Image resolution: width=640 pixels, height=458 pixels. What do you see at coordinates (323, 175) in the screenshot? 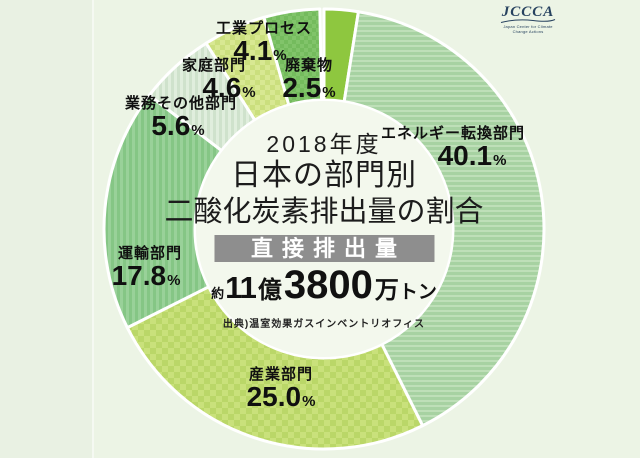
I see `chart-title-line1: 日本の部門別` at bounding box center [323, 175].